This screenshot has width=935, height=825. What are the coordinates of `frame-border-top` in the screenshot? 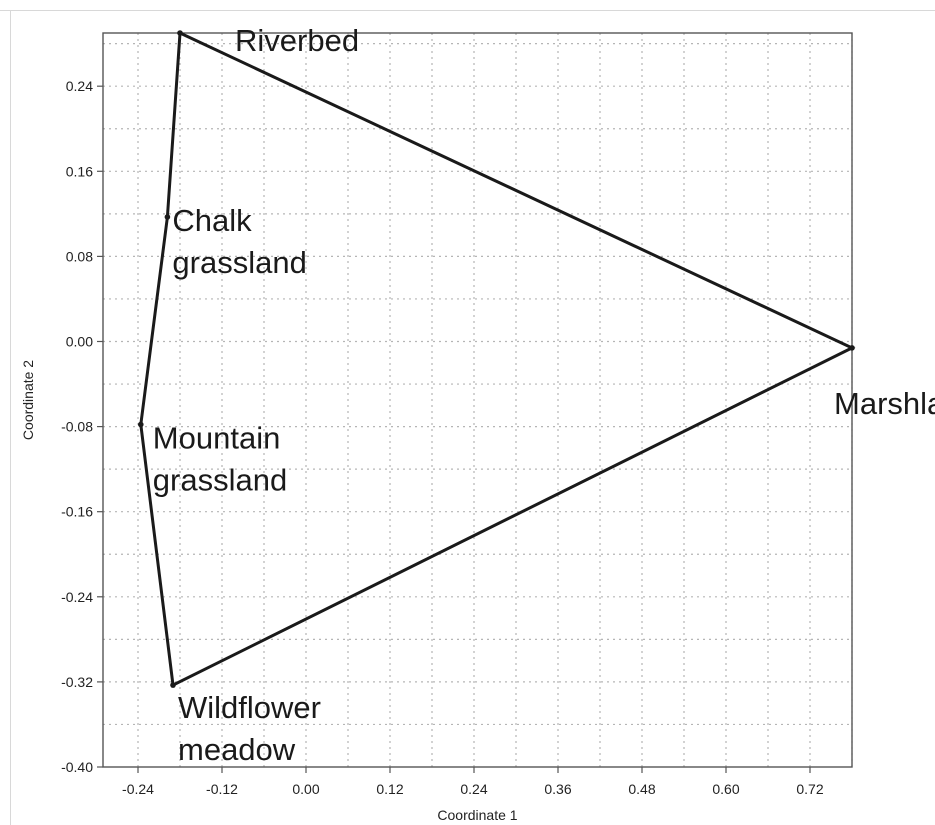 It's located at (467, 10).